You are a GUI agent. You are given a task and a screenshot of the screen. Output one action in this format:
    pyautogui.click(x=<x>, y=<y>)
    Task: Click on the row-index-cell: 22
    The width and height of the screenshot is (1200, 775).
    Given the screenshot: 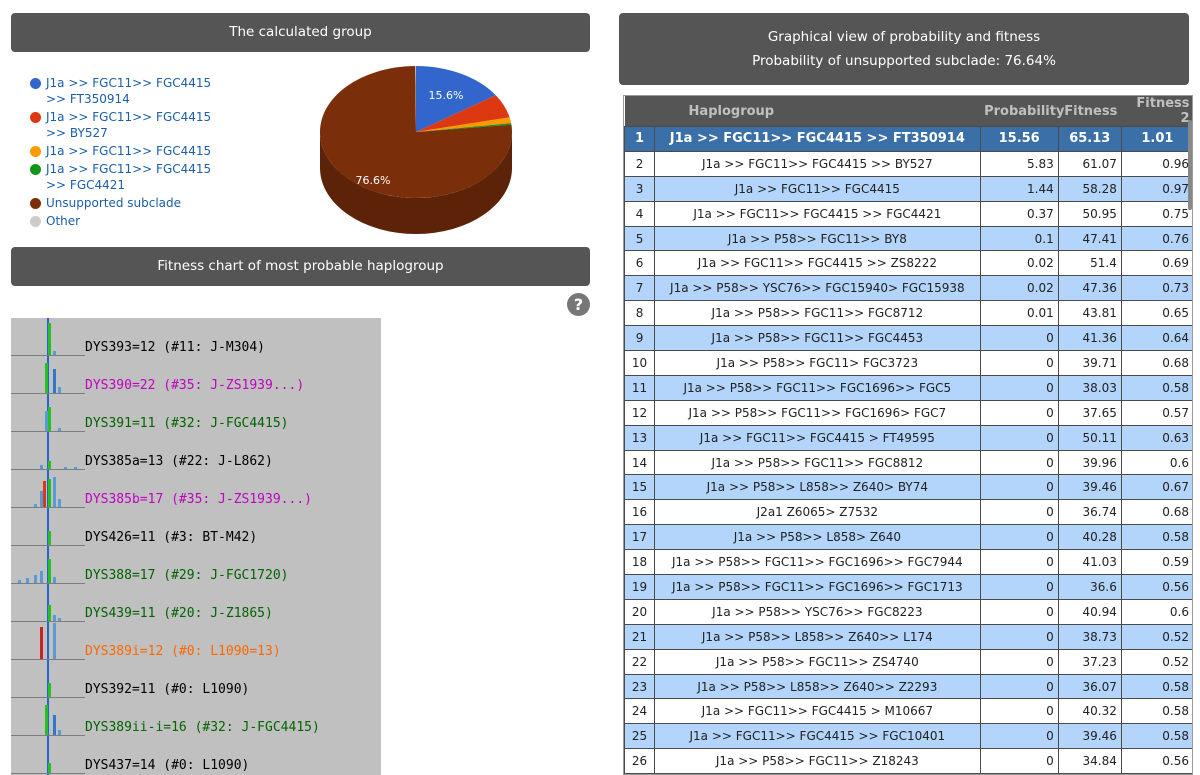 What is the action you would take?
    pyautogui.click(x=640, y=661)
    